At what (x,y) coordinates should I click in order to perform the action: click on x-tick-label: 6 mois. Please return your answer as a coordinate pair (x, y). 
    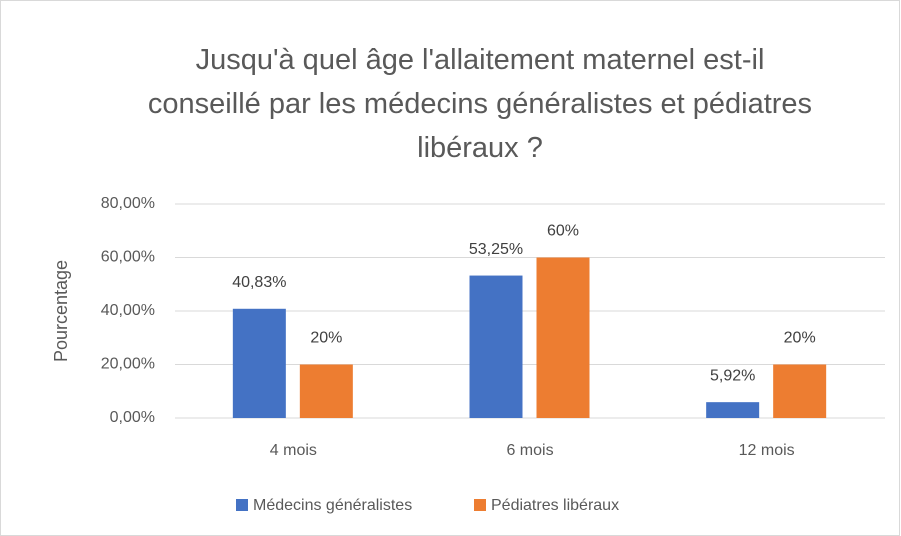
    Looking at the image, I should click on (529, 450).